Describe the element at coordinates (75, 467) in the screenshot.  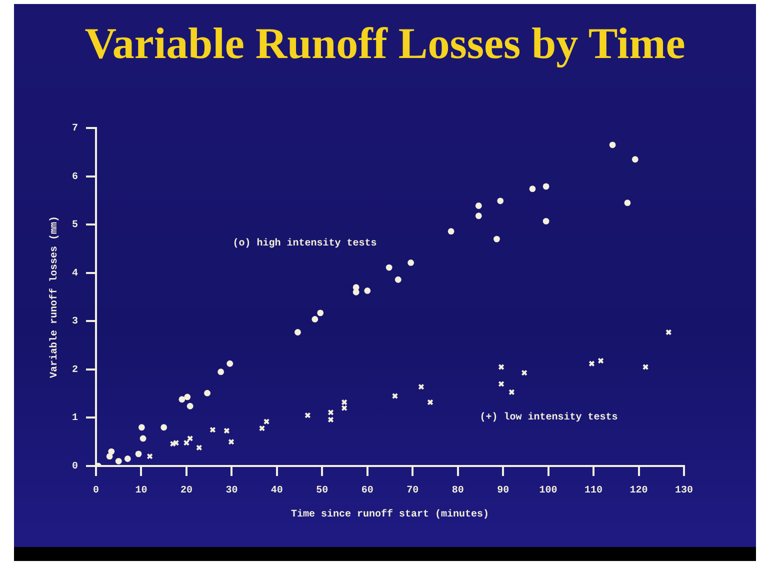
I see `y-tick-label: 0` at that location.